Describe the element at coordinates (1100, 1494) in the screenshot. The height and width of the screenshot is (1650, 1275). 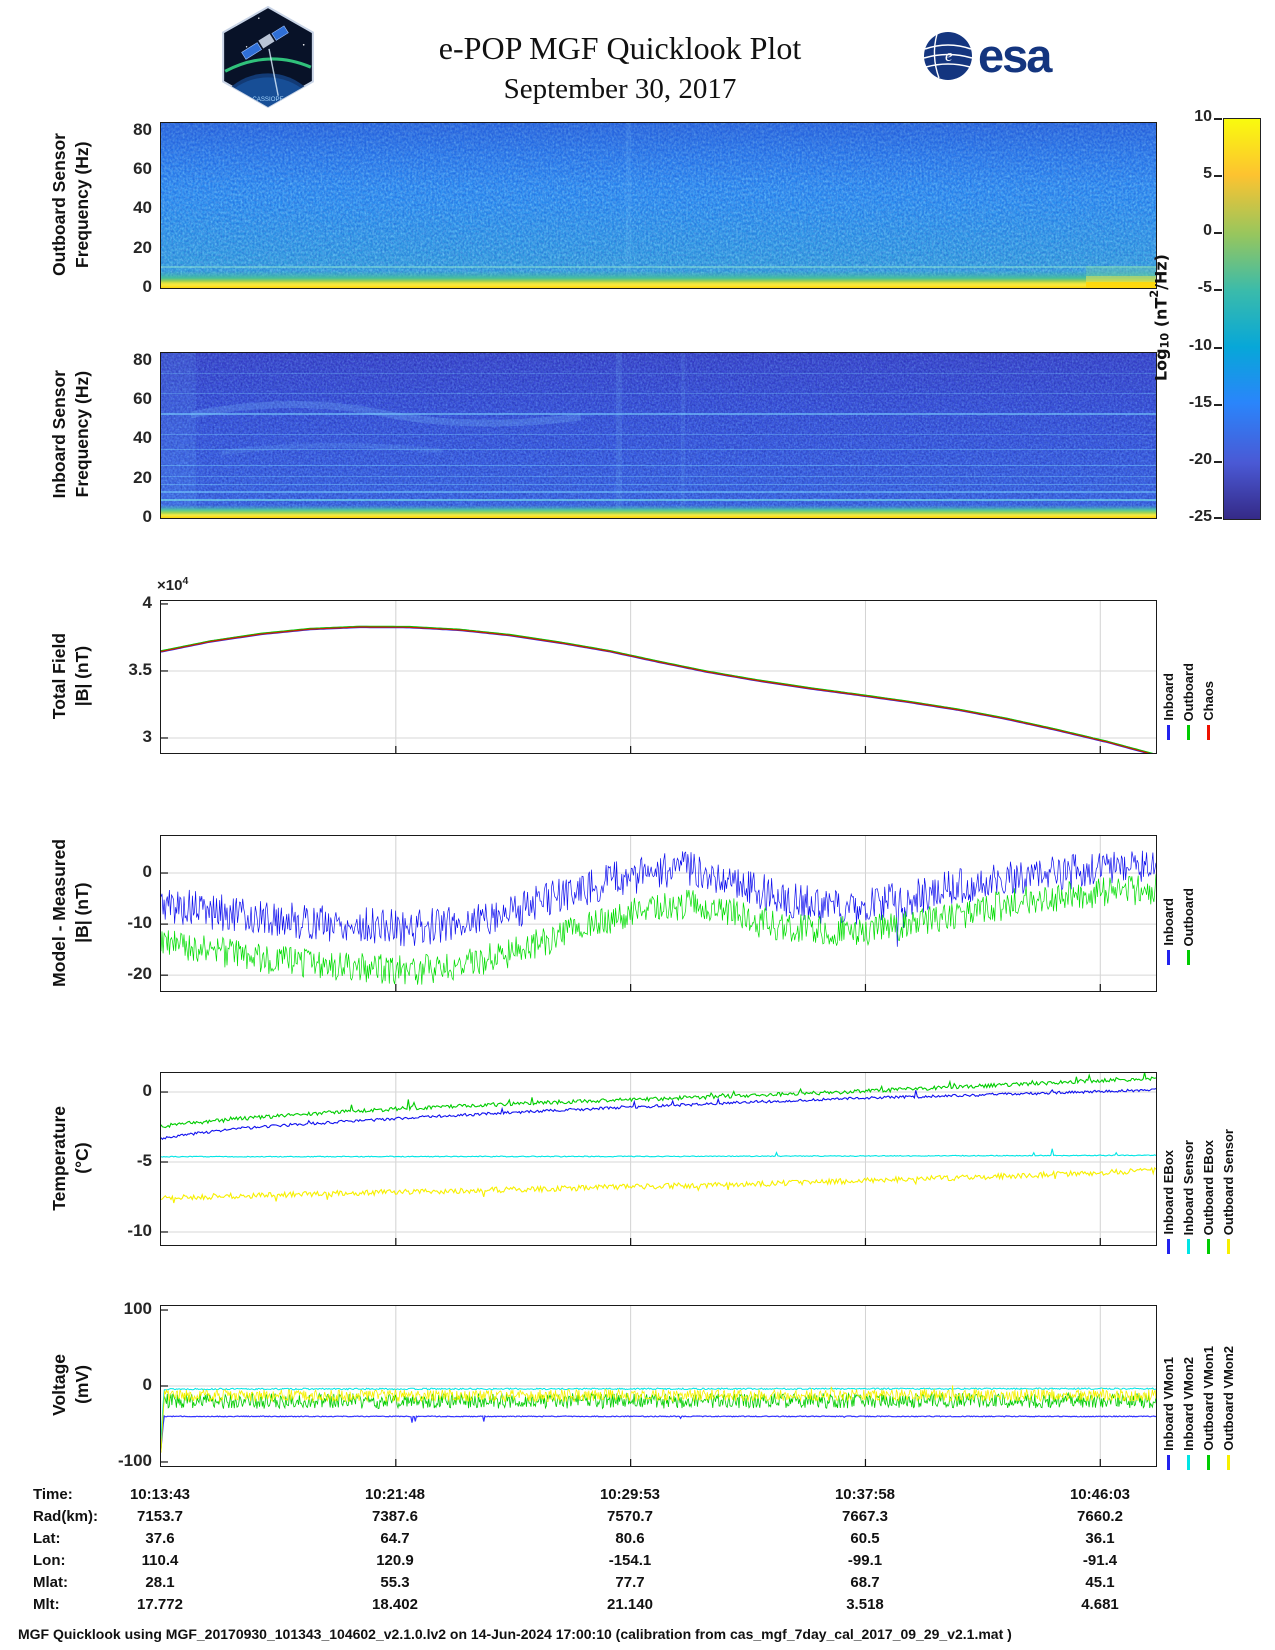
I see `table-cell: 10:46:03` at that location.